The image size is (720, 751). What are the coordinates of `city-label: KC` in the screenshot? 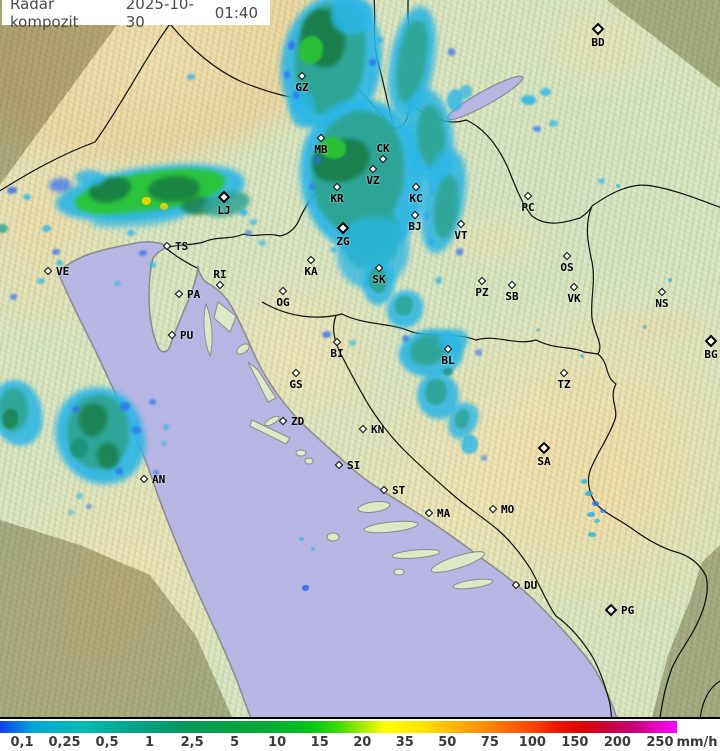 It's located at (416, 198).